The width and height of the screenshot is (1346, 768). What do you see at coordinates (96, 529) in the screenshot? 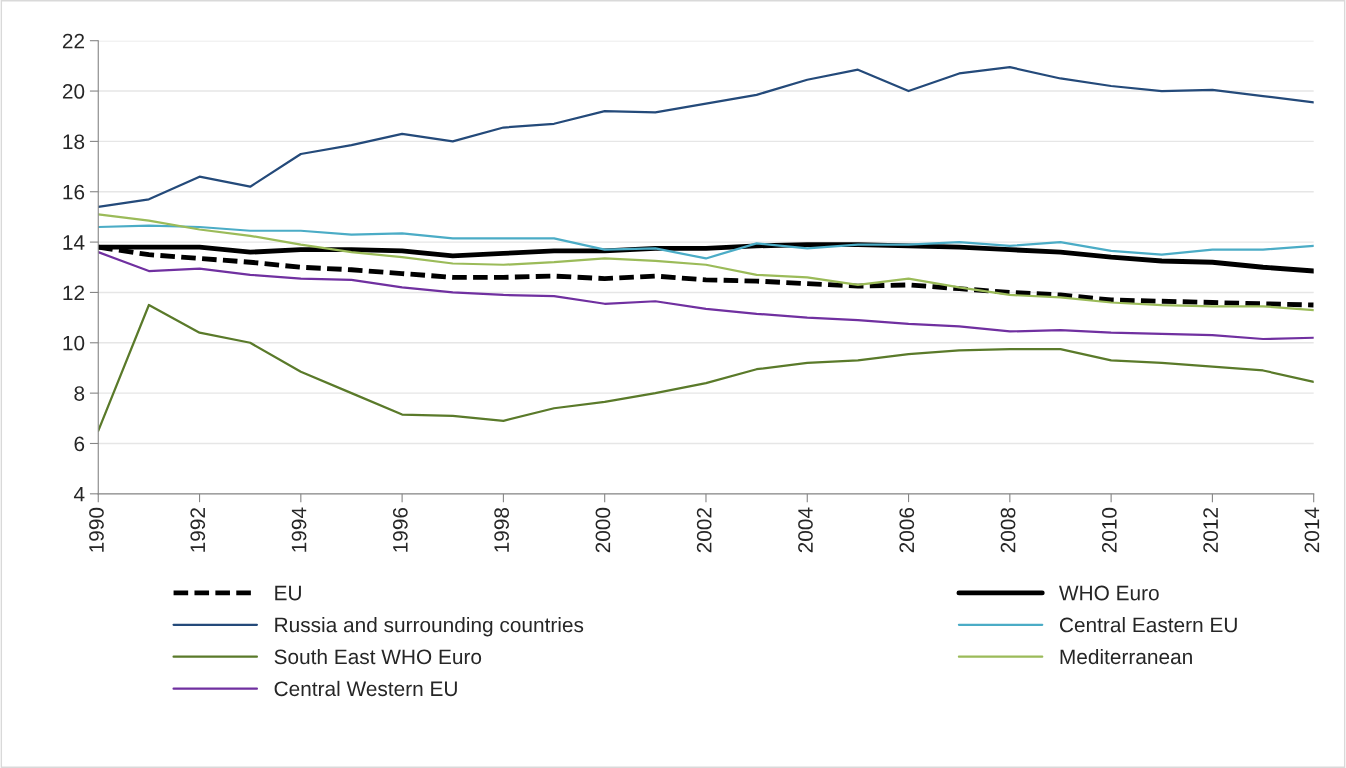
I see `x-tick-label: 1990` at bounding box center [96, 529].